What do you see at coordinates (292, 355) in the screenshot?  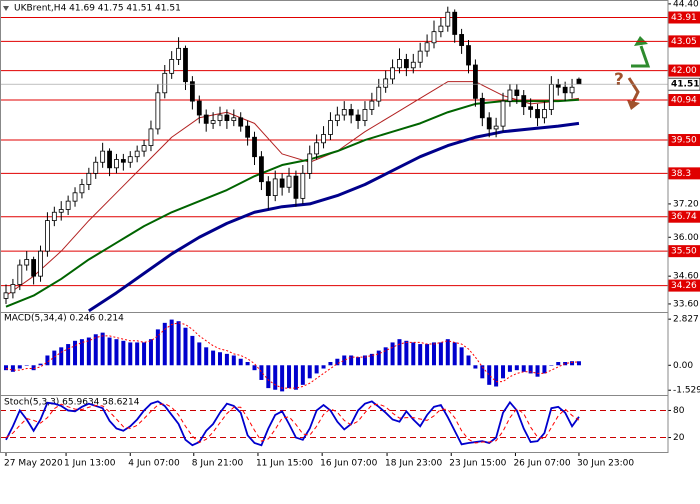 I see `signal-line` at bounding box center [292, 355].